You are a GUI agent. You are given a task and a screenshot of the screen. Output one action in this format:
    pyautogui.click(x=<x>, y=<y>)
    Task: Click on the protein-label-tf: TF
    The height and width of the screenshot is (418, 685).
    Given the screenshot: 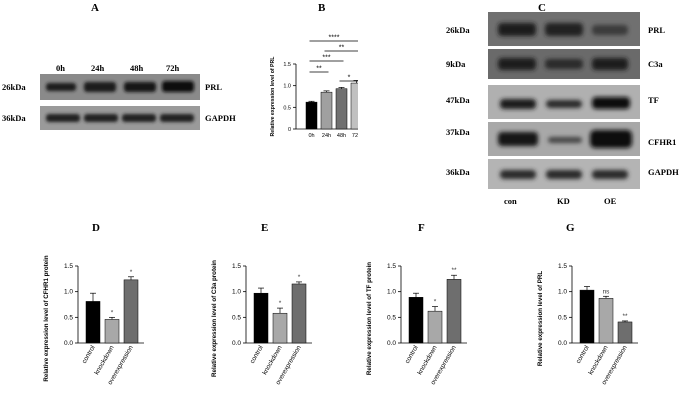 What is the action you would take?
    pyautogui.click(x=653, y=100)
    